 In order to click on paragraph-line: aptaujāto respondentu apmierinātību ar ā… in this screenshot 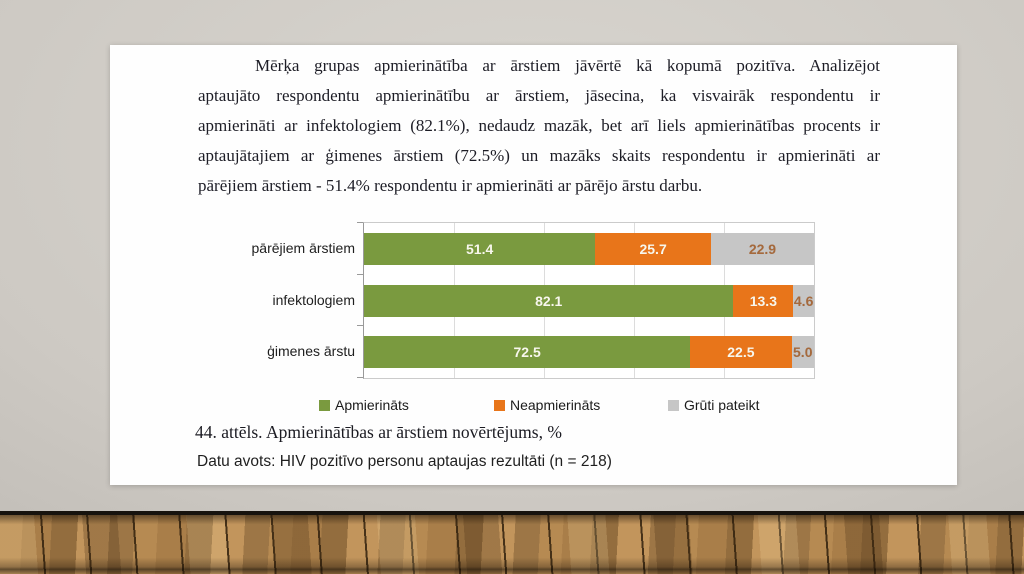, I will do `click(539, 95)`.